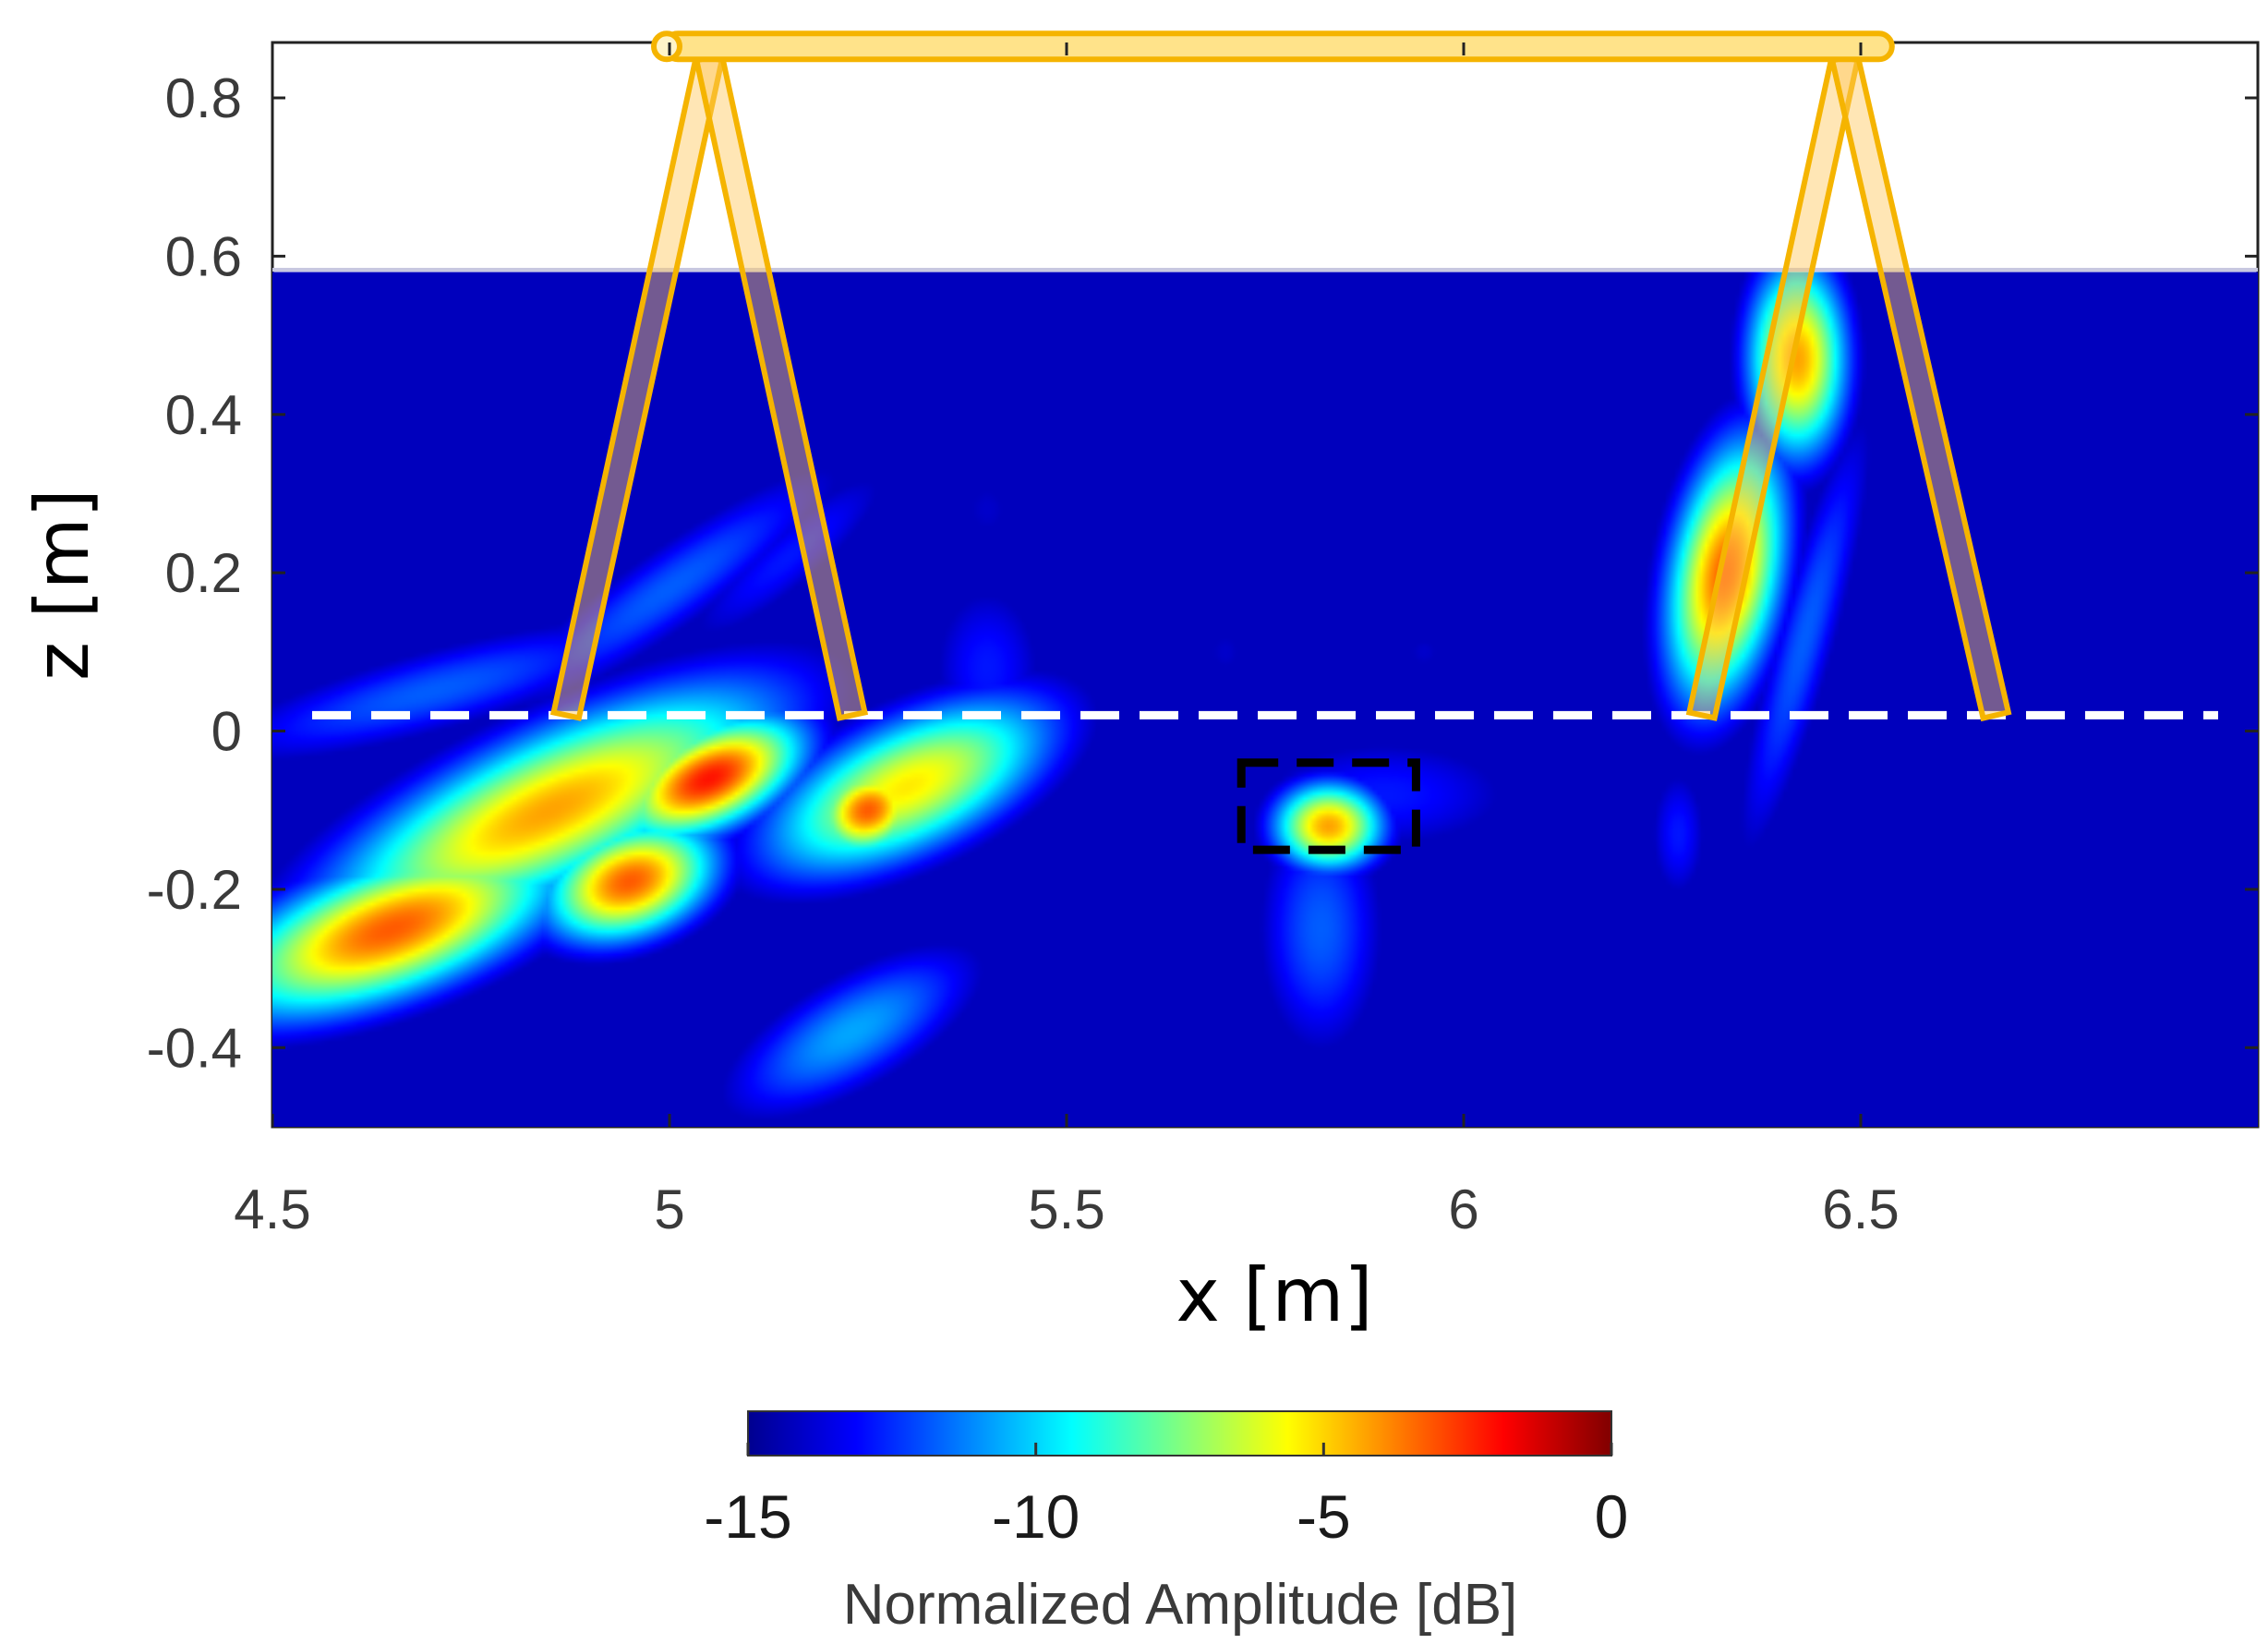  Describe the element at coordinates (1036, 1516) in the screenshot. I see `colorbar-tick-label: -10` at that location.